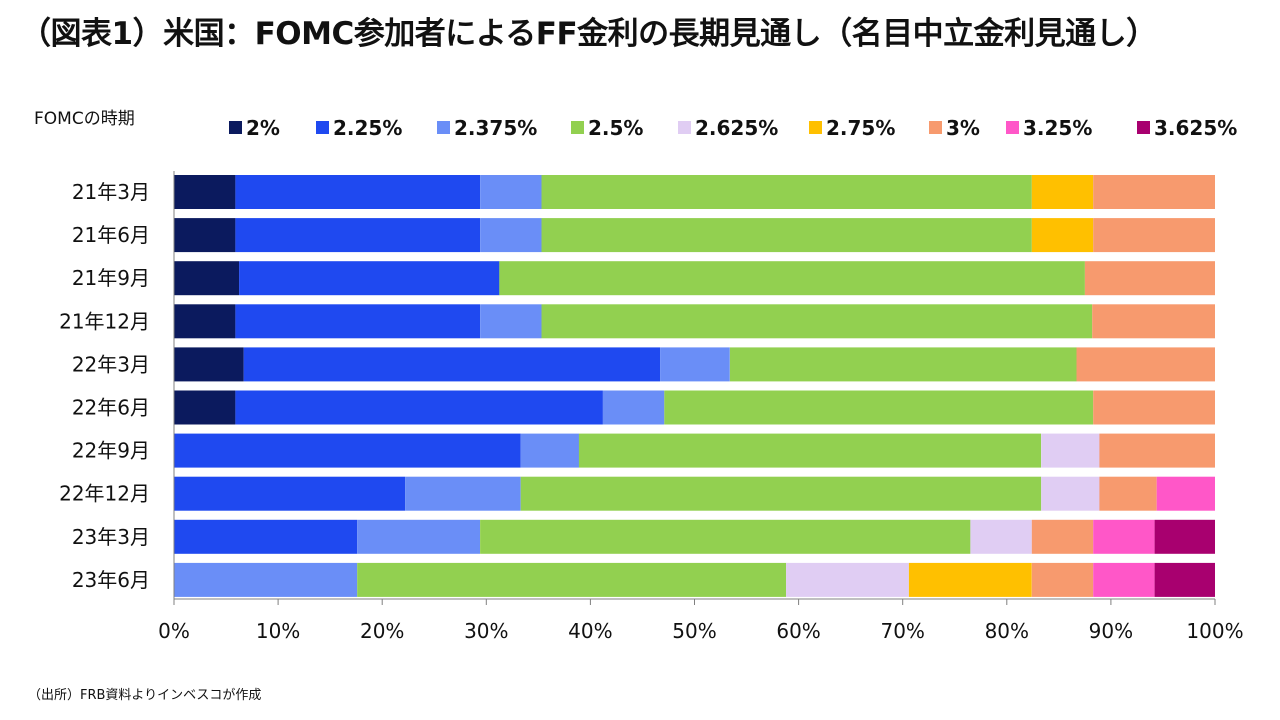 Image resolution: width=1280 pixels, height=720 pixels. Describe the element at coordinates (1111, 631) in the screenshot. I see `x-tick-label: 90%` at that location.